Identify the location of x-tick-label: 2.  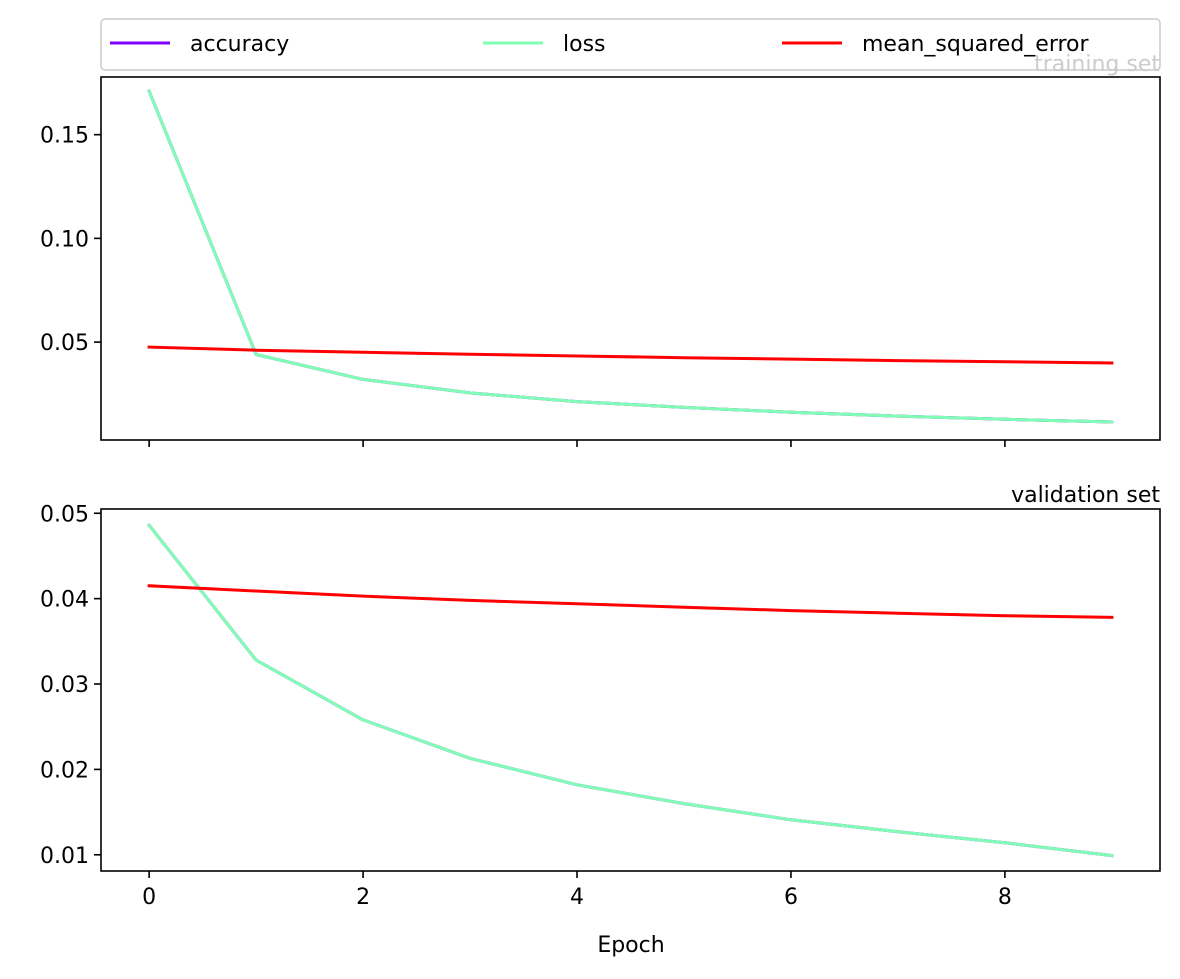
(363, 897).